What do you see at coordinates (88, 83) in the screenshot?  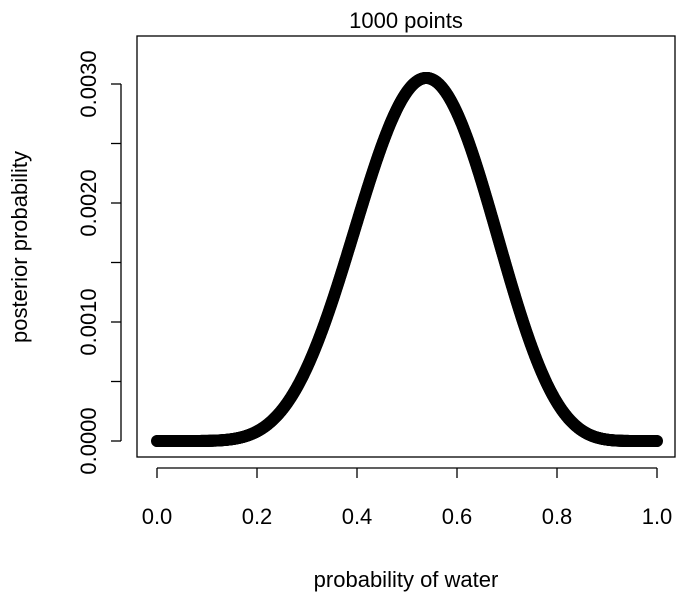 I see `y-tick-label: 0.0030` at bounding box center [88, 83].